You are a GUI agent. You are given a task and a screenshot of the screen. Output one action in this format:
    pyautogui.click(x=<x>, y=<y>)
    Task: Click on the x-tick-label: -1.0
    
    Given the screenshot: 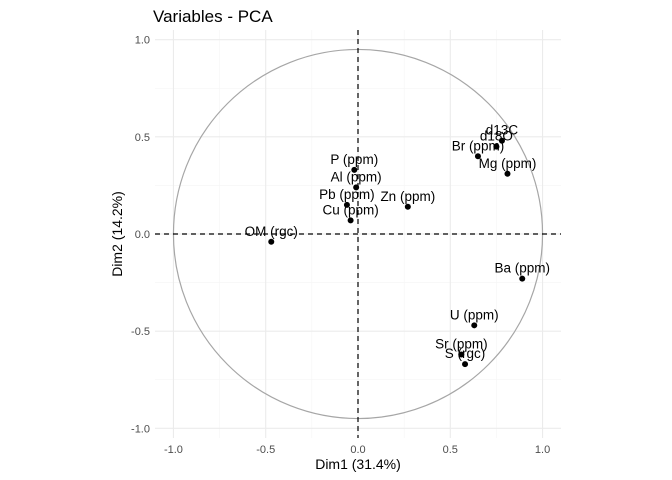 What is the action you would take?
    pyautogui.click(x=173, y=450)
    